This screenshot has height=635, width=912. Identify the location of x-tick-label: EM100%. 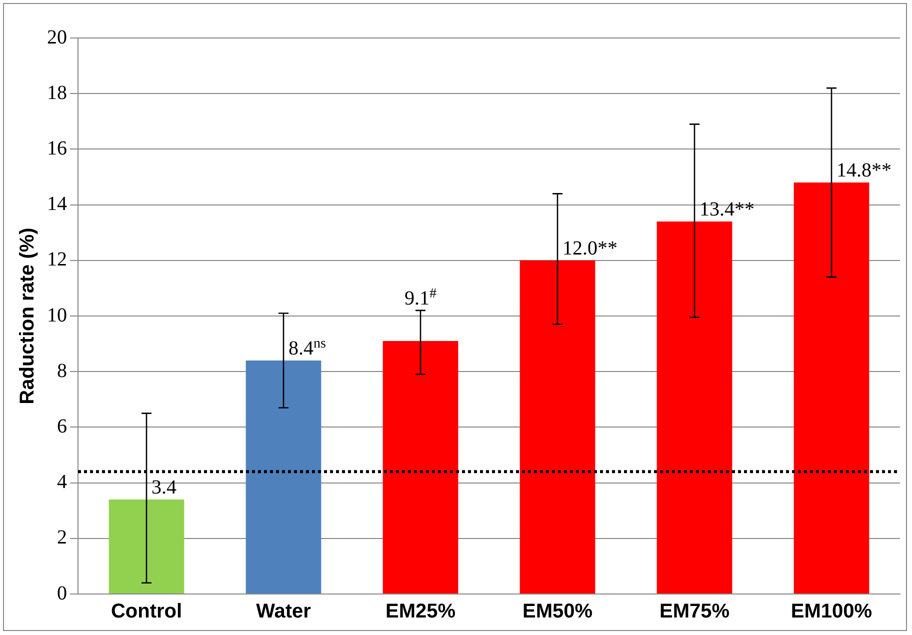
(831, 611).